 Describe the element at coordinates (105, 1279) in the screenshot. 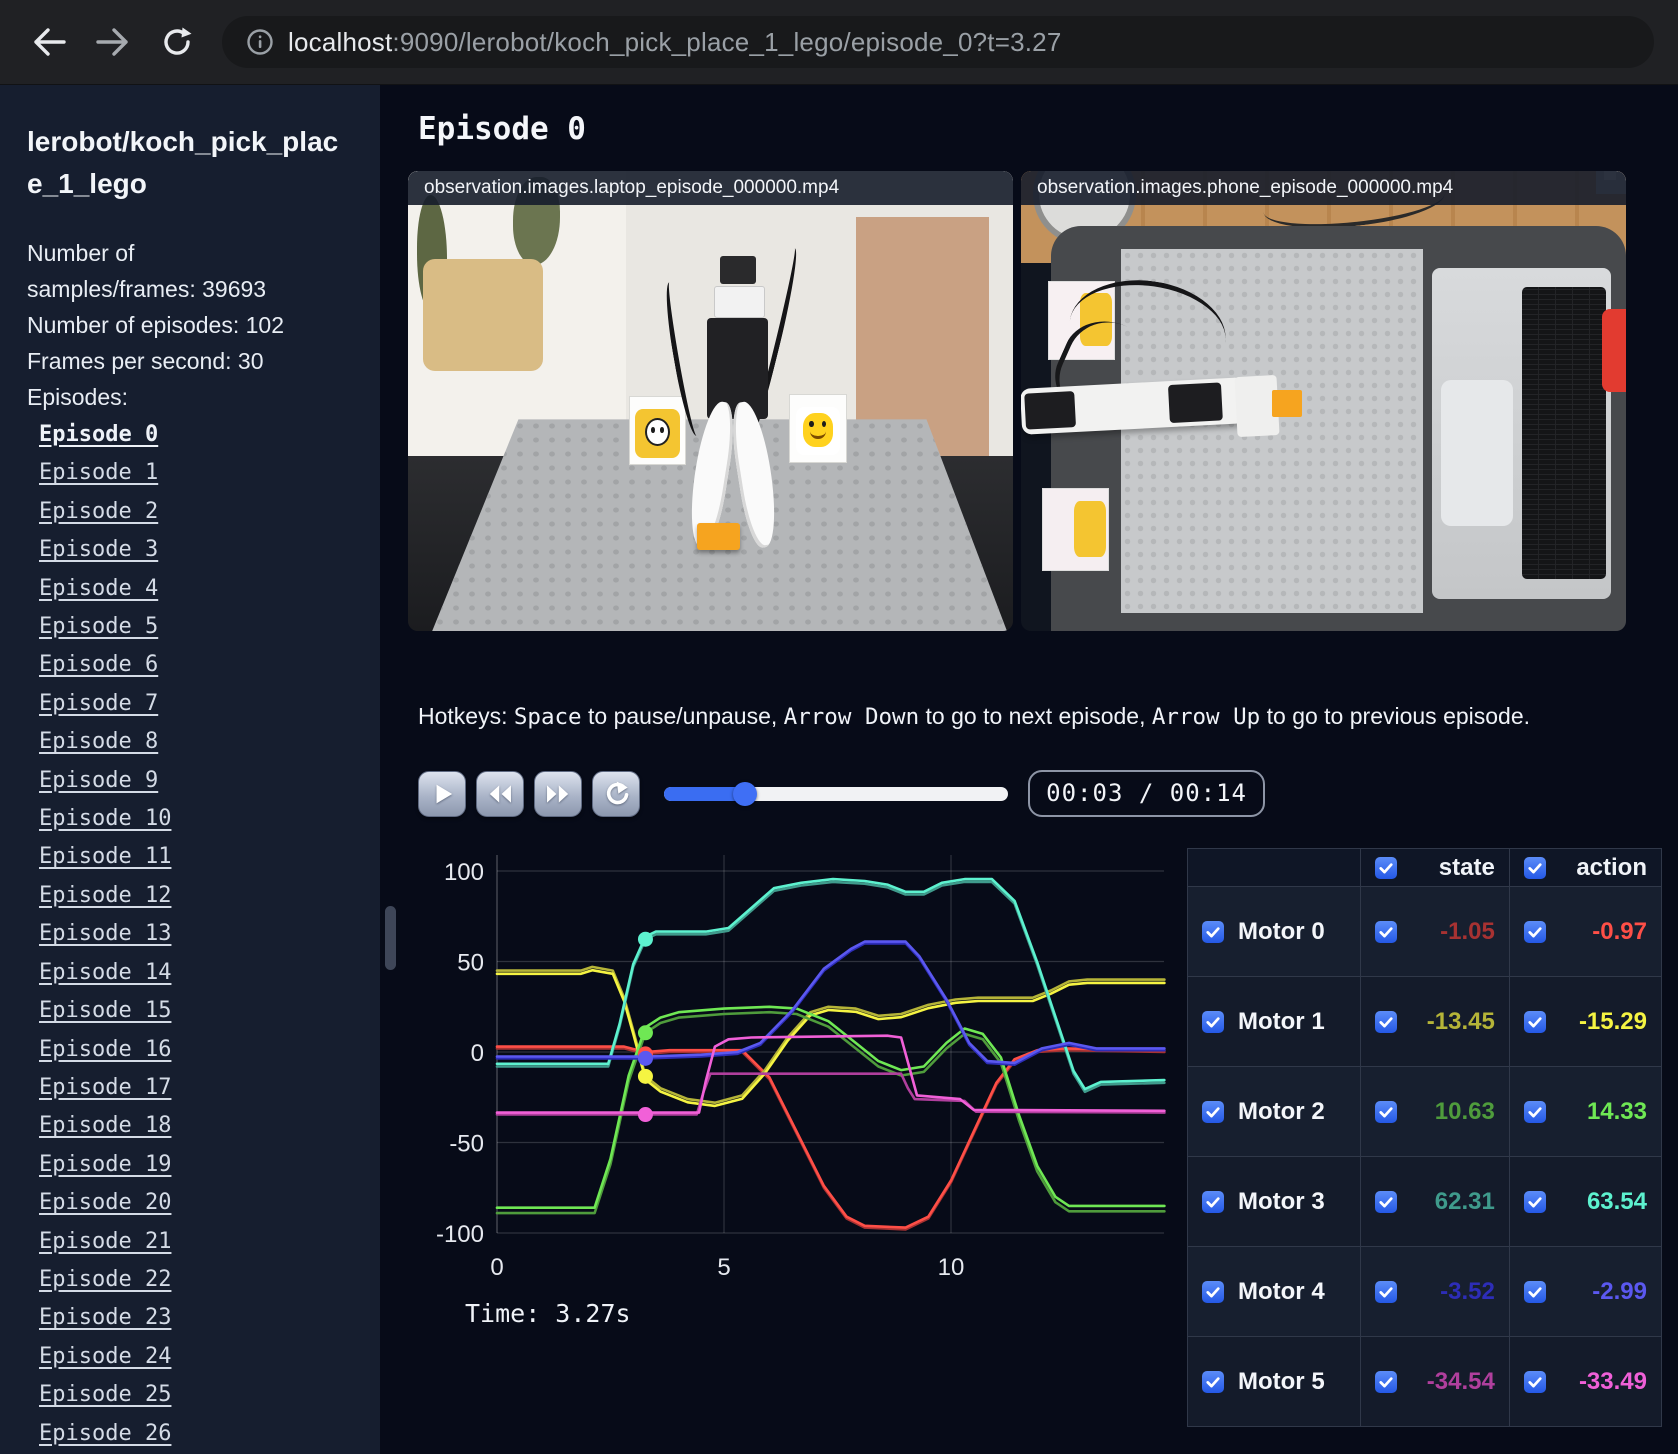

I see `sidebar-episode-link: Episode 22` at that location.